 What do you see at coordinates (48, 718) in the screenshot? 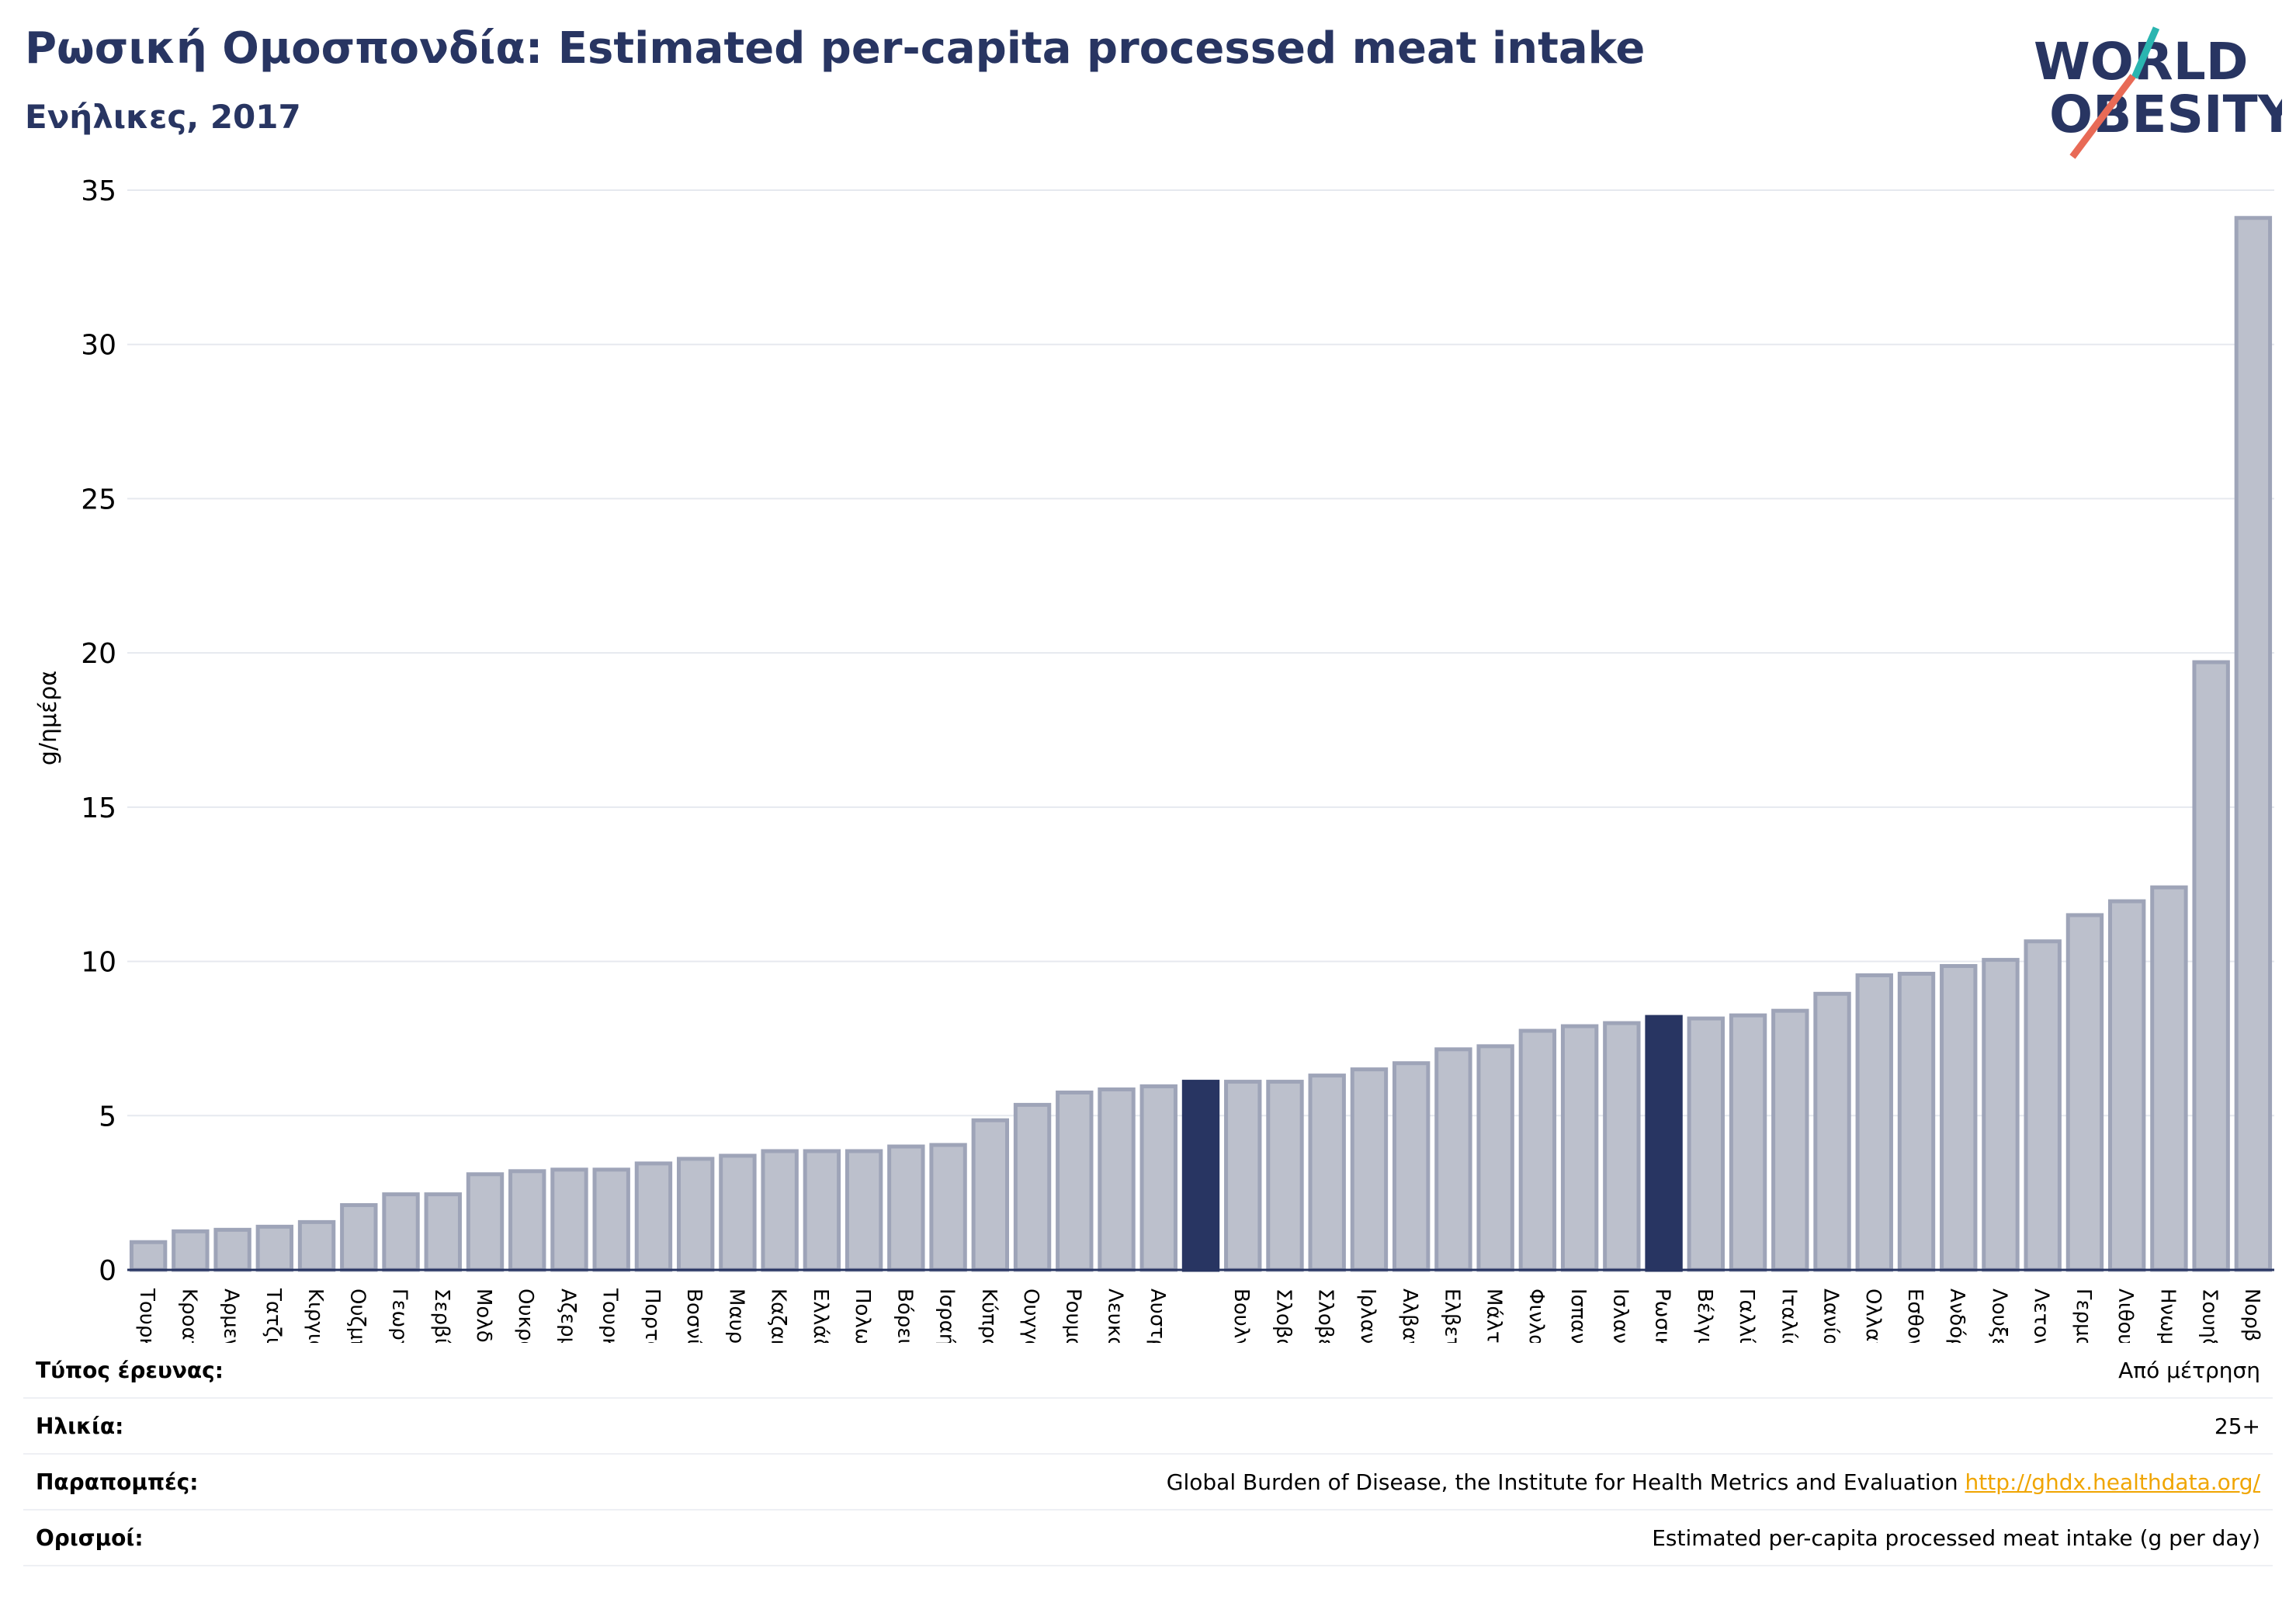
I see `y-axis-label: g/ημέρα` at bounding box center [48, 718].